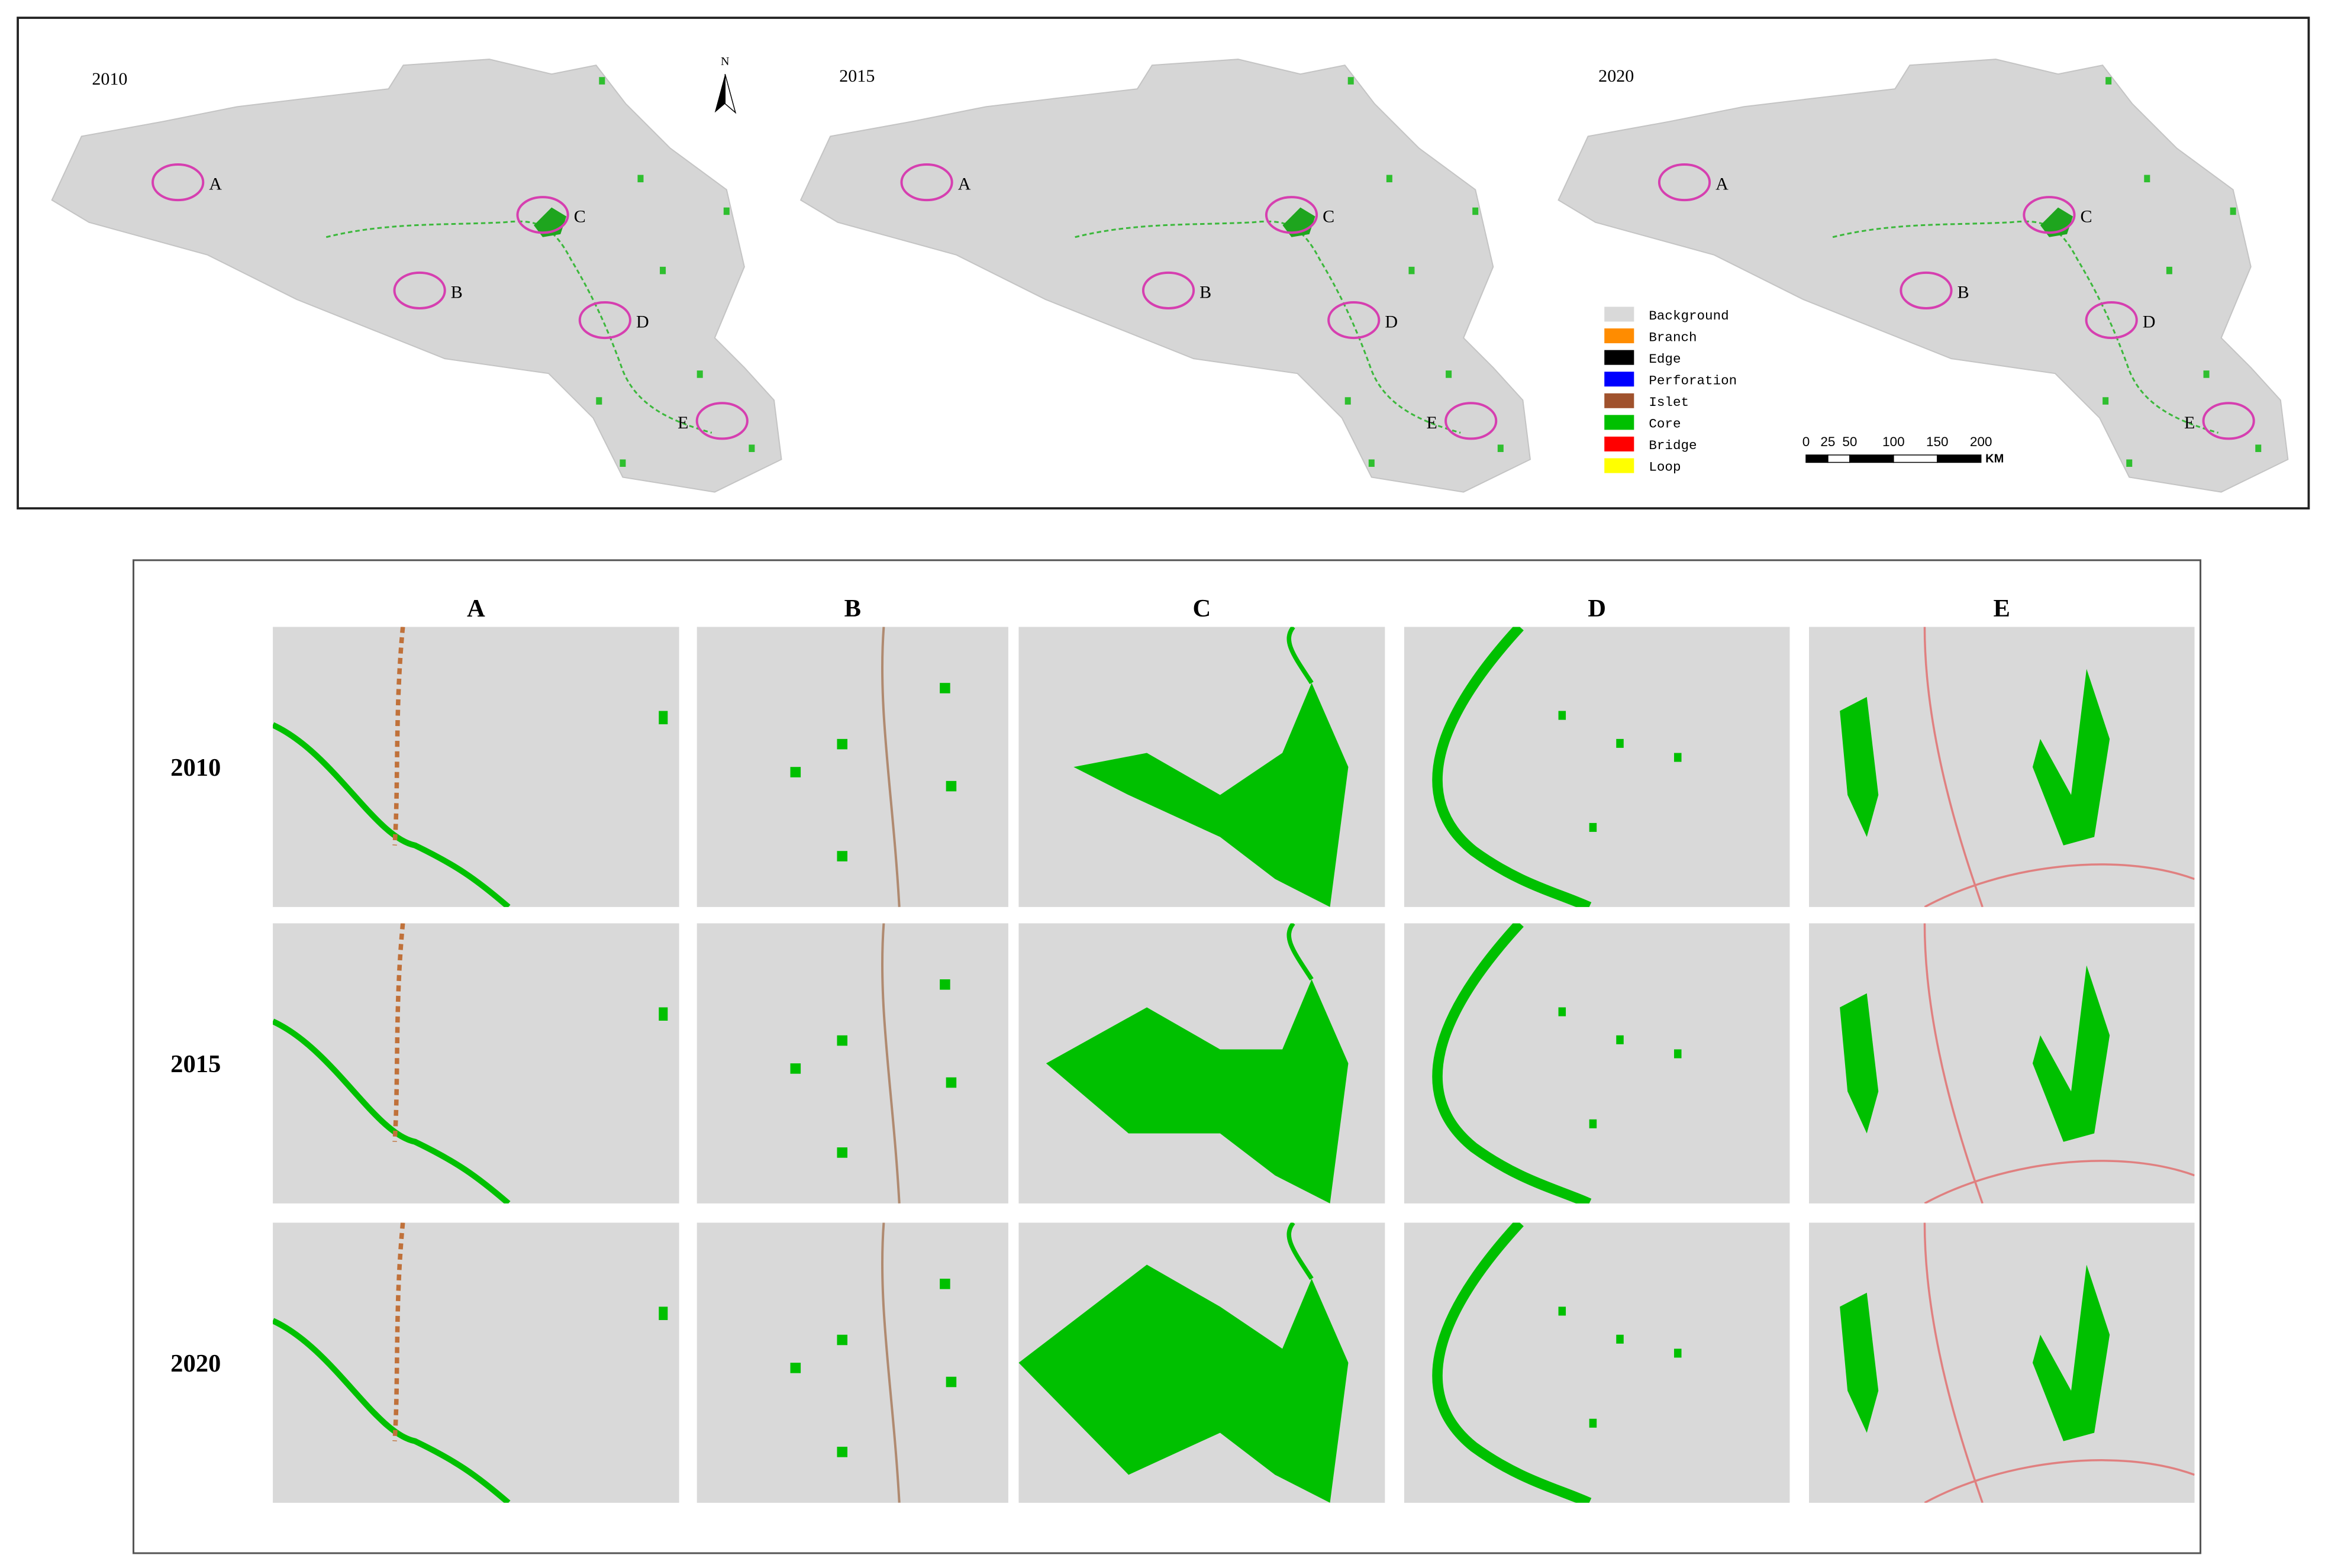 Image resolution: width=2325 pixels, height=1568 pixels. I want to click on scale-tick-label: 25, so click(1828, 441).